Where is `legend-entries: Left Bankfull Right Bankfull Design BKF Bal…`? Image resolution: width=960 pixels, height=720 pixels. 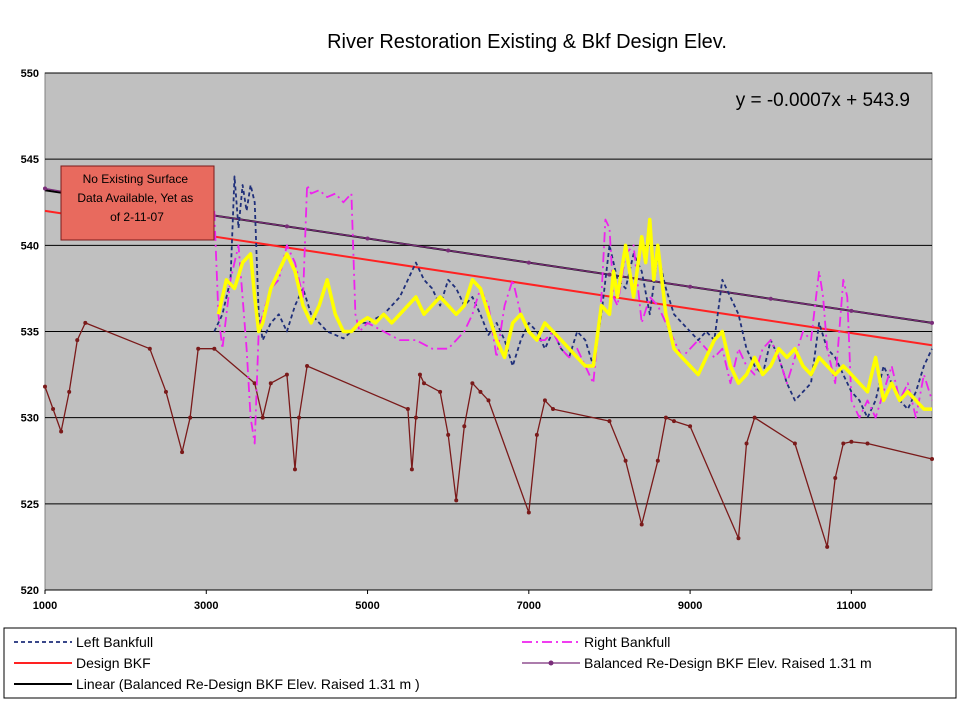 legend-entries: Left Bankfull Right Bankfull Design BKF Bal… is located at coordinates (443, 663).